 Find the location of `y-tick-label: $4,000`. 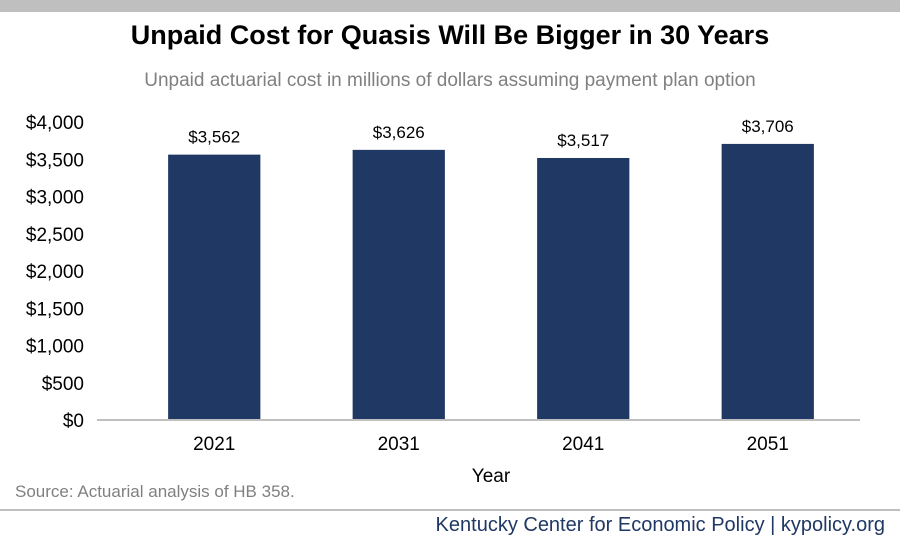

y-tick-label: $4,000 is located at coordinates (55, 123).